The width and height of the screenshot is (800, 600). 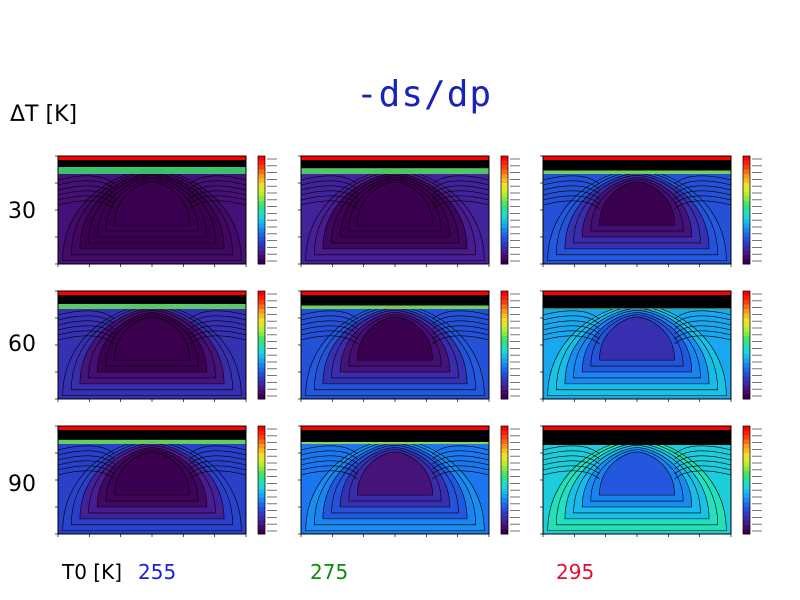 What do you see at coordinates (22, 484) in the screenshot?
I see `row-label-90: 90` at bounding box center [22, 484].